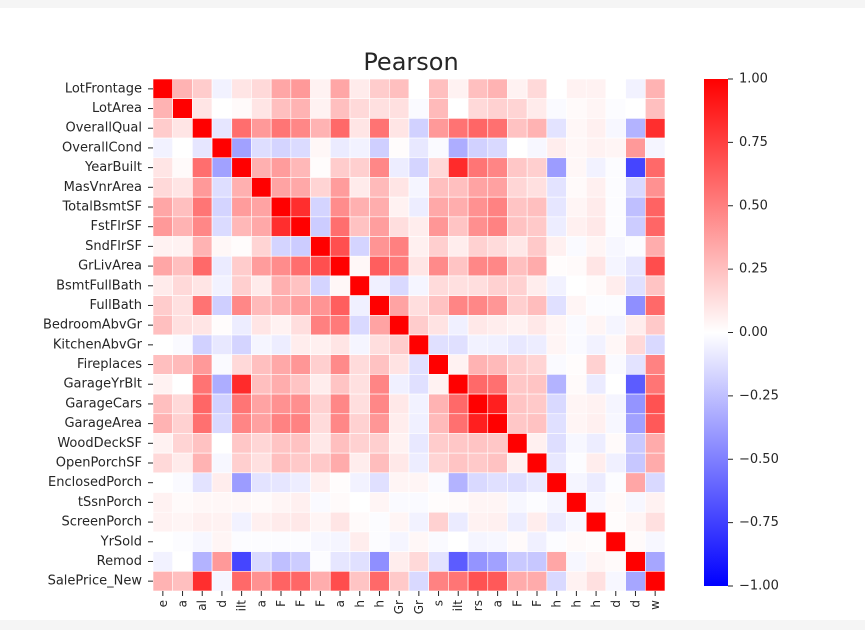 The image size is (865, 630). What do you see at coordinates (759, 586) in the screenshot?
I see `colorbar-tick-label-8: −1.00` at bounding box center [759, 586].